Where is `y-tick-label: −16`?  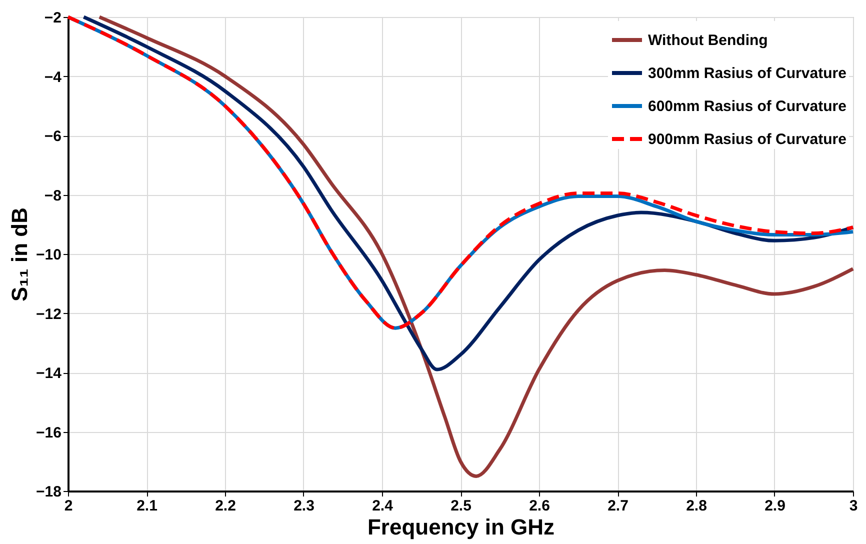 y-tick-label: −16 is located at coordinates (49, 433).